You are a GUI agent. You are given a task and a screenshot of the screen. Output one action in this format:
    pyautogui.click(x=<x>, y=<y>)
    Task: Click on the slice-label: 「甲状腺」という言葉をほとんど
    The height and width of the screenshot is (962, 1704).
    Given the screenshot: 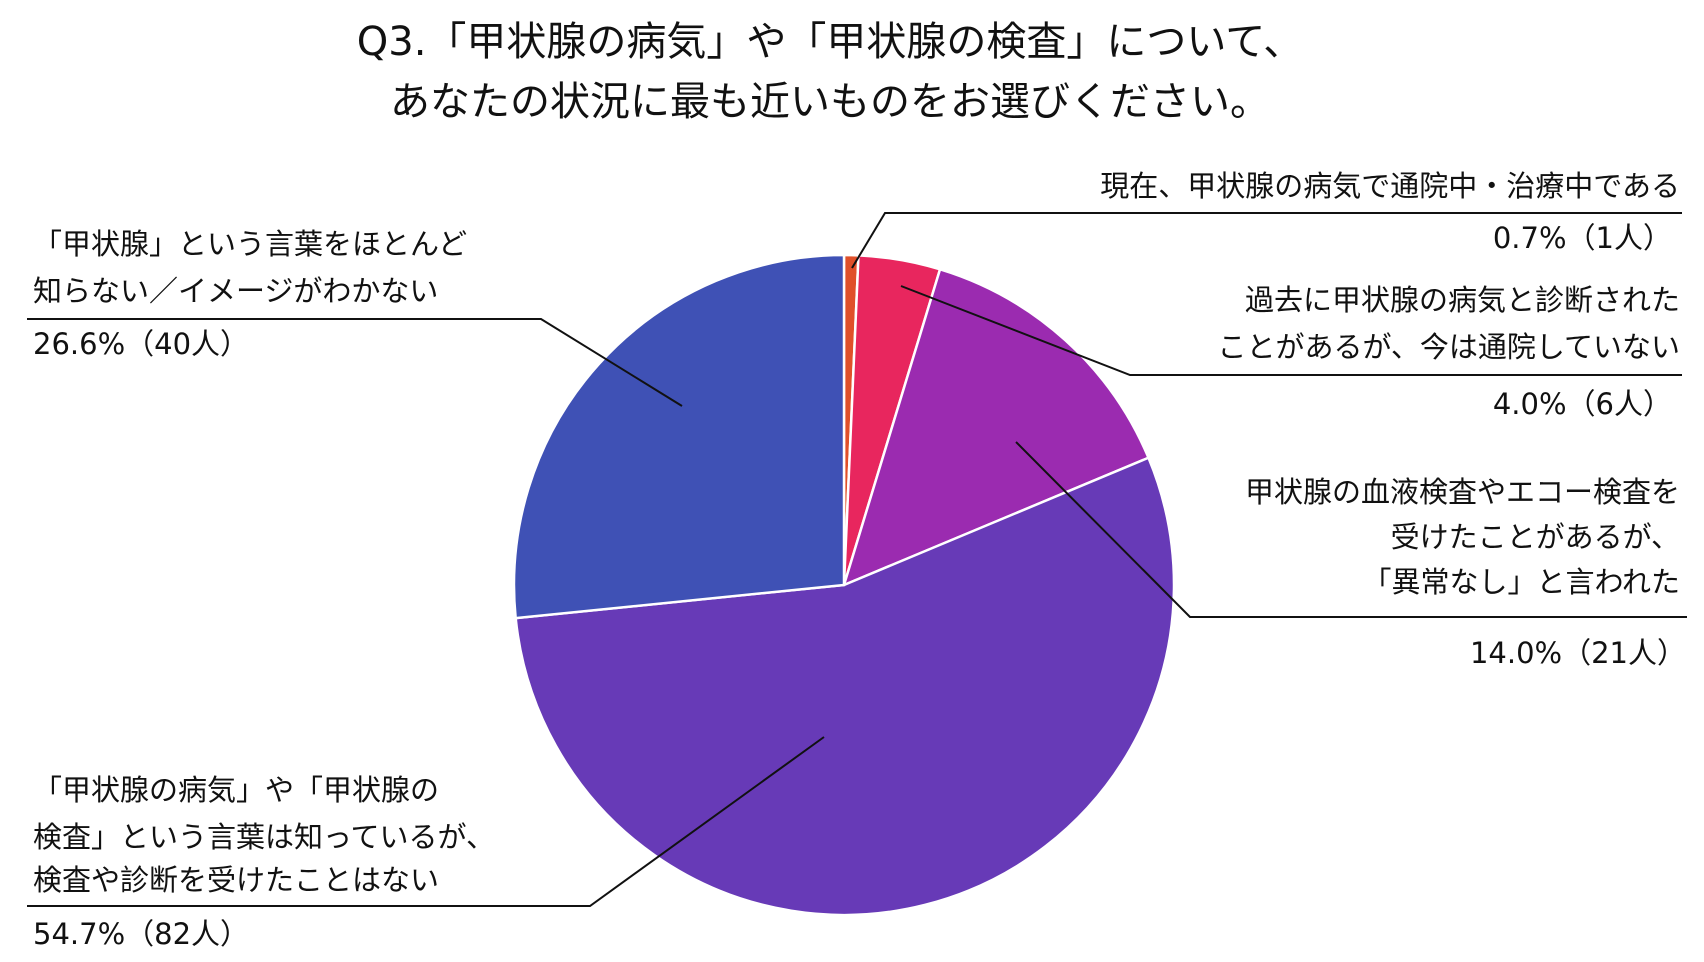 What is the action you would take?
    pyautogui.click(x=250, y=244)
    